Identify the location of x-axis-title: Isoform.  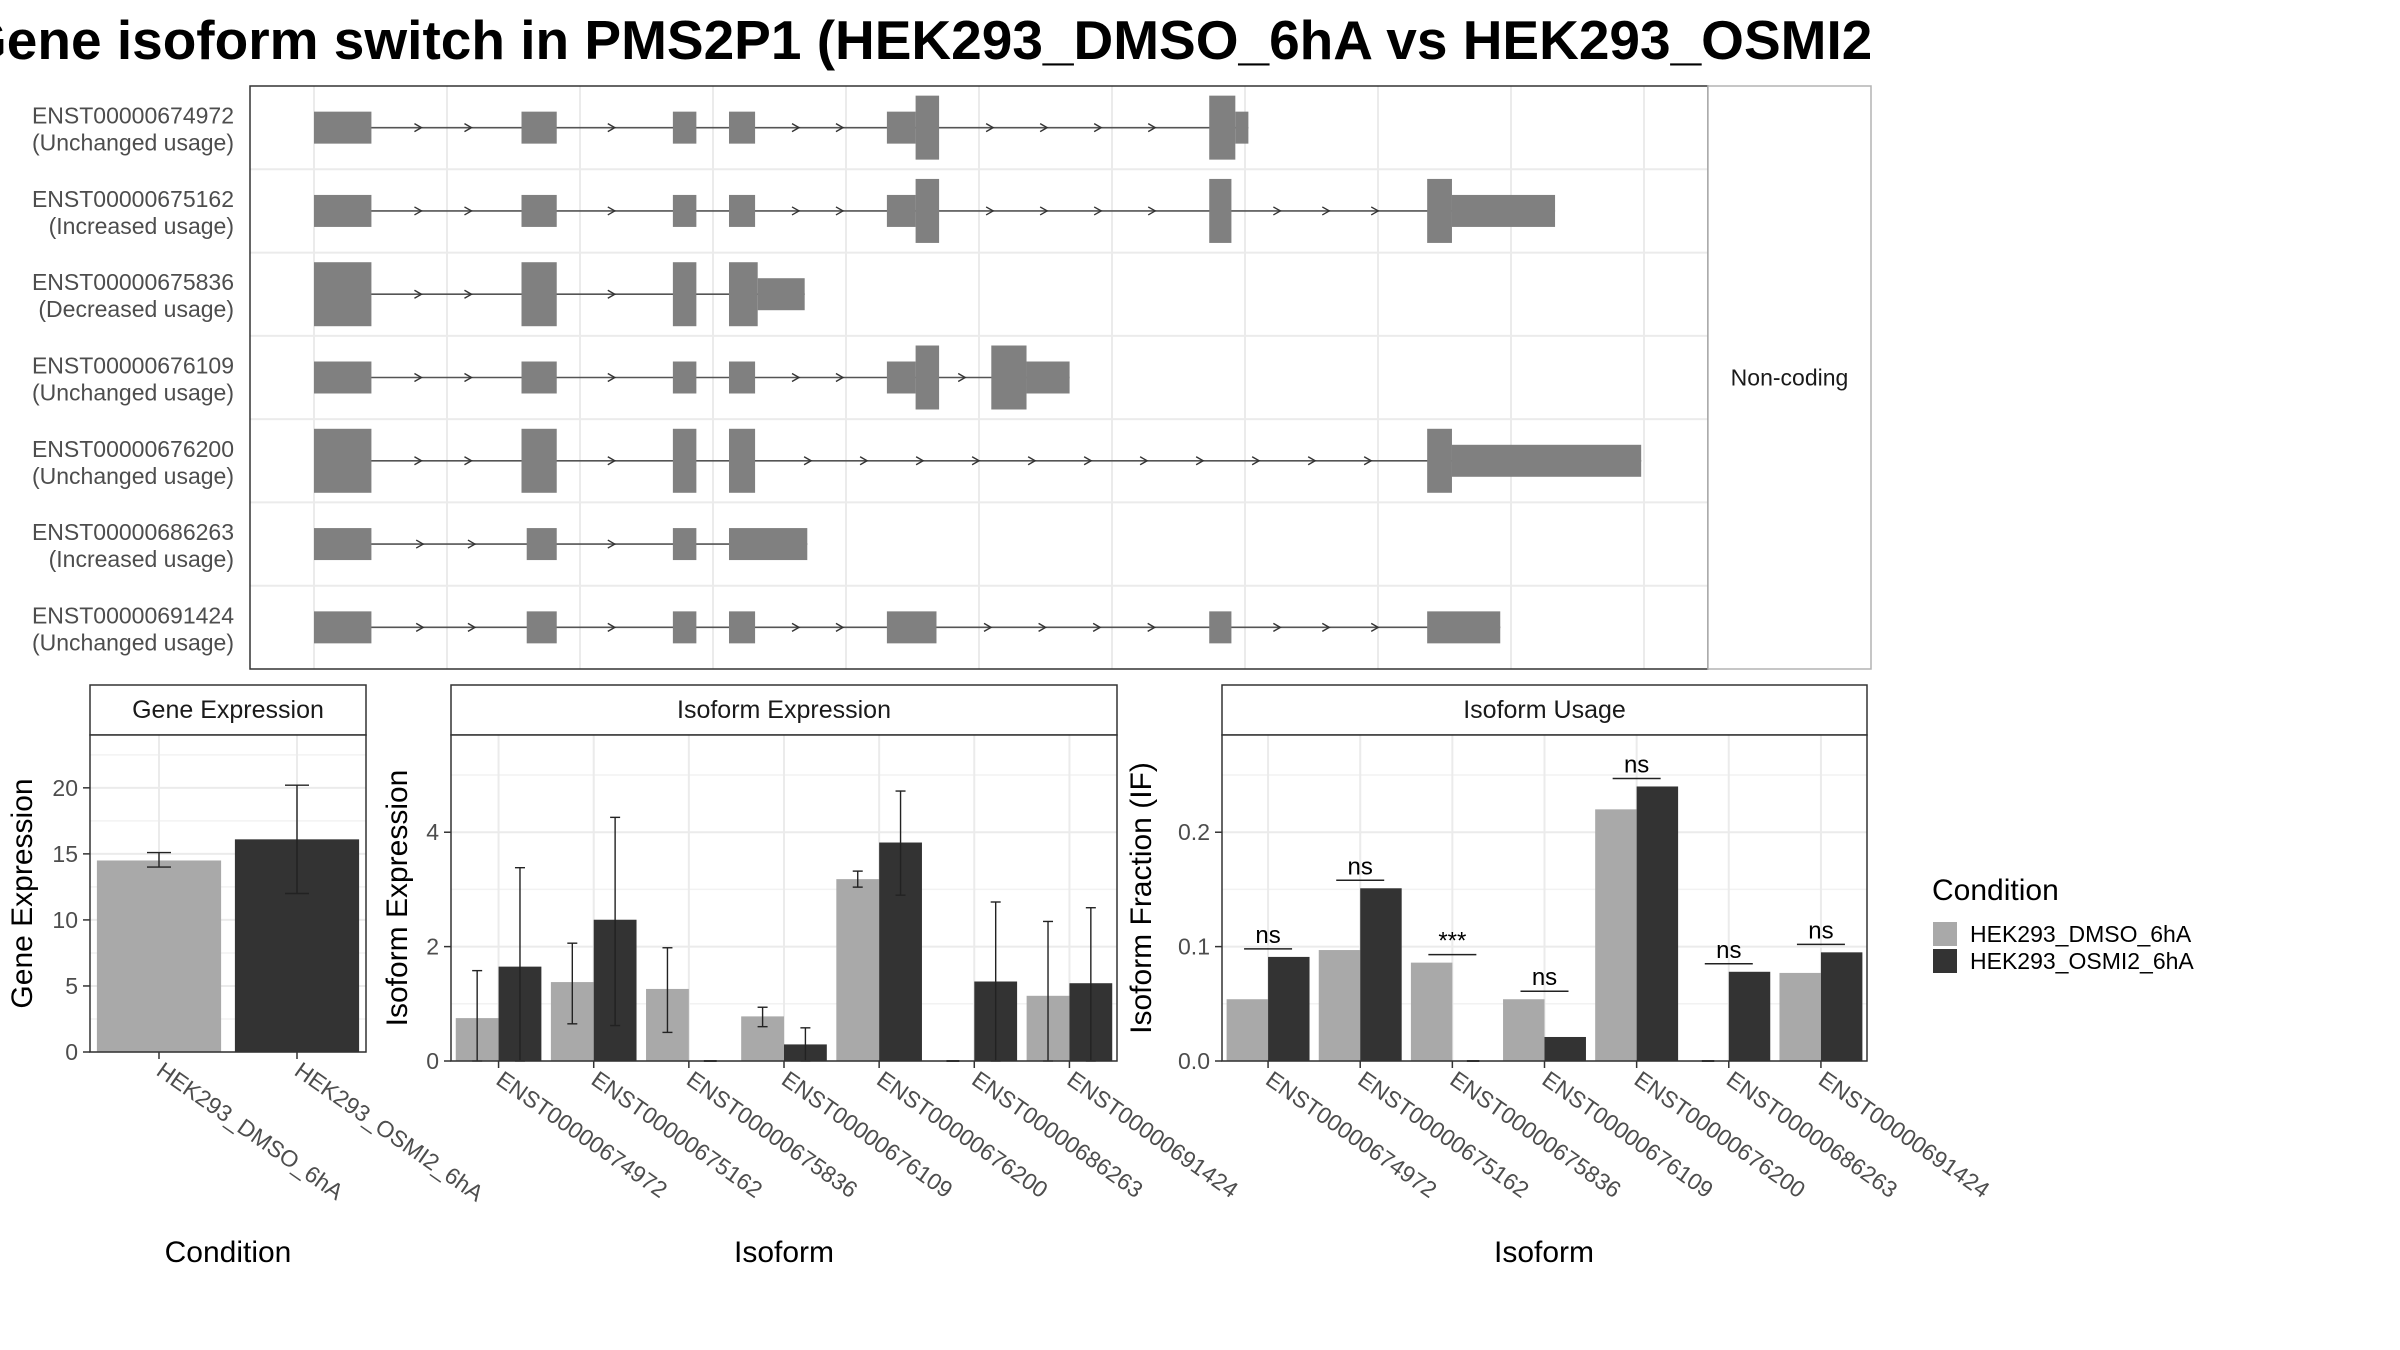
(1544, 1252).